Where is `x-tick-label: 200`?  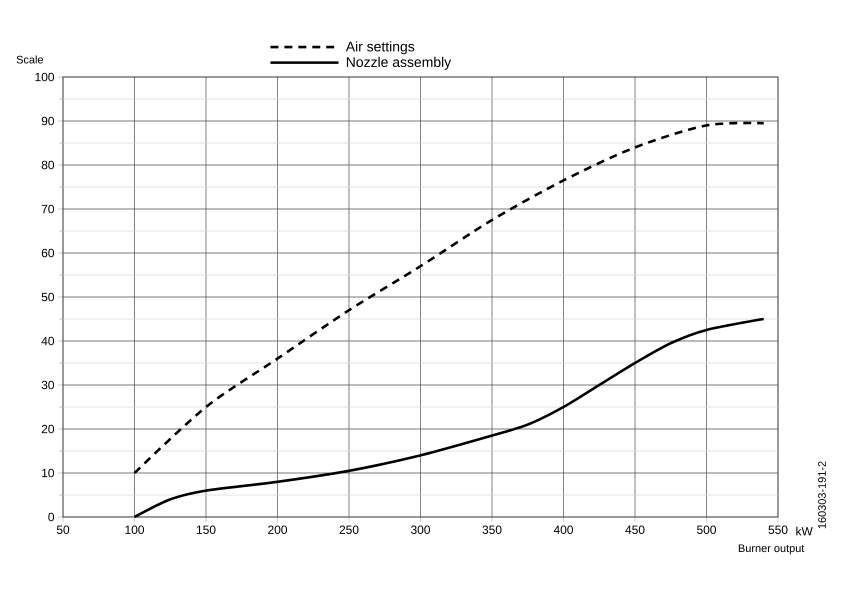
x-tick-label: 200 is located at coordinates (278, 530).